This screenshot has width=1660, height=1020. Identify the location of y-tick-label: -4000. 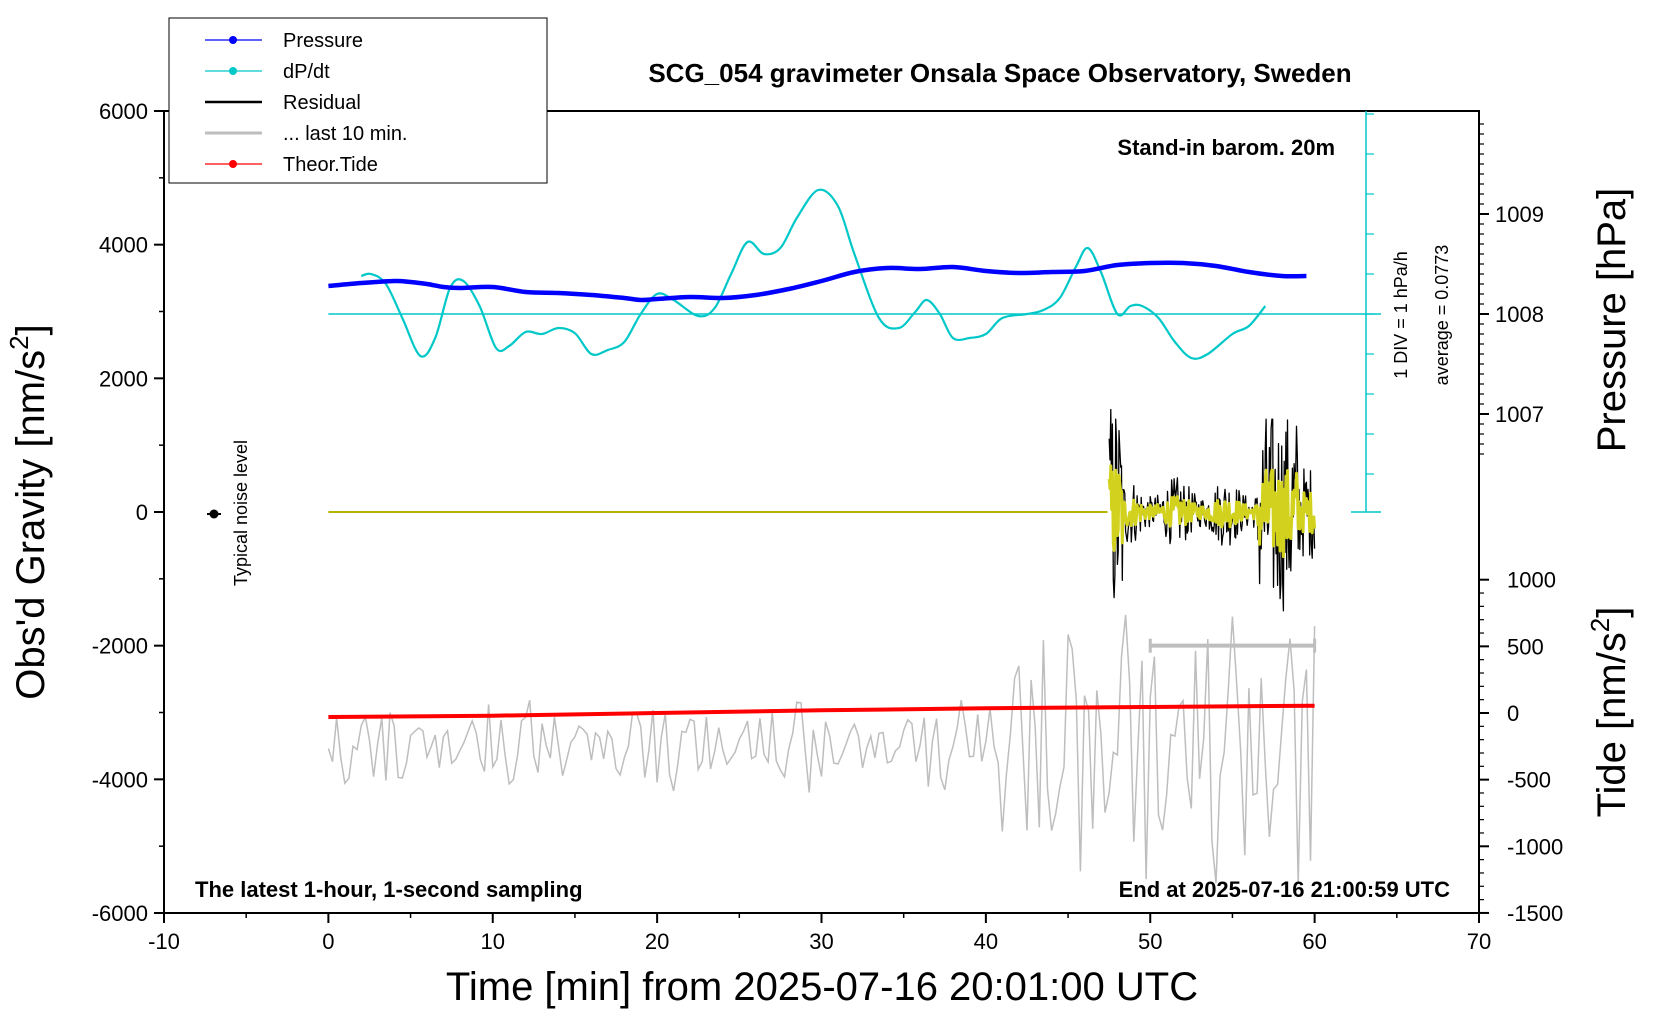
(120, 779).